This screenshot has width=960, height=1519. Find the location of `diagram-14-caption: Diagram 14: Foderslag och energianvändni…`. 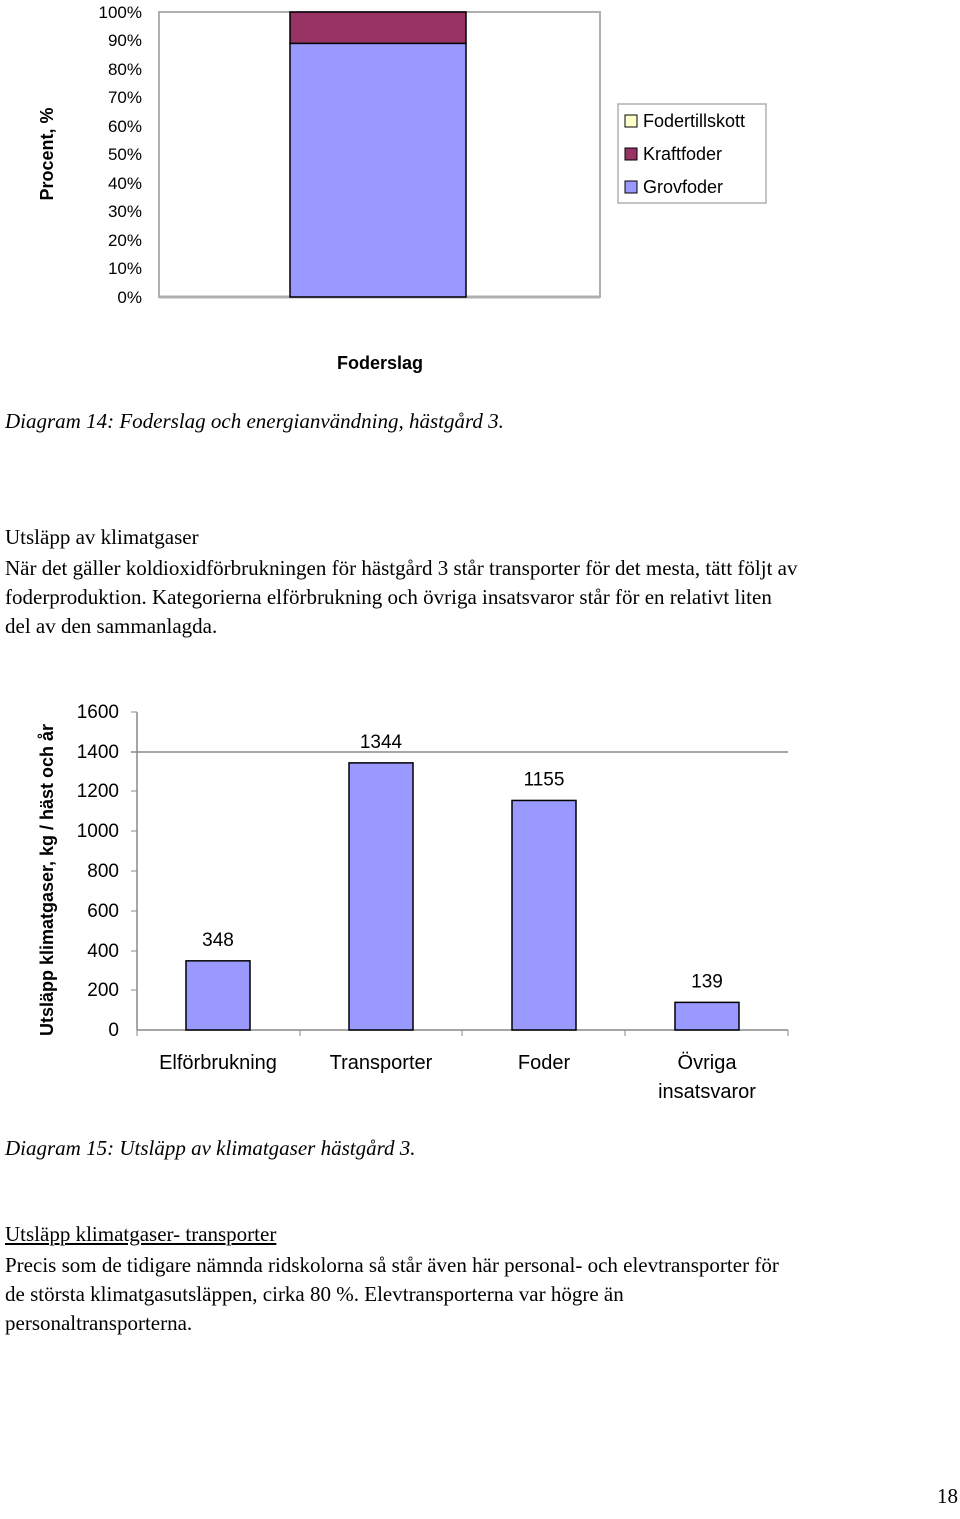

diagram-14-caption: Diagram 14: Foderslag och energianvändni… is located at coordinates (254, 421).